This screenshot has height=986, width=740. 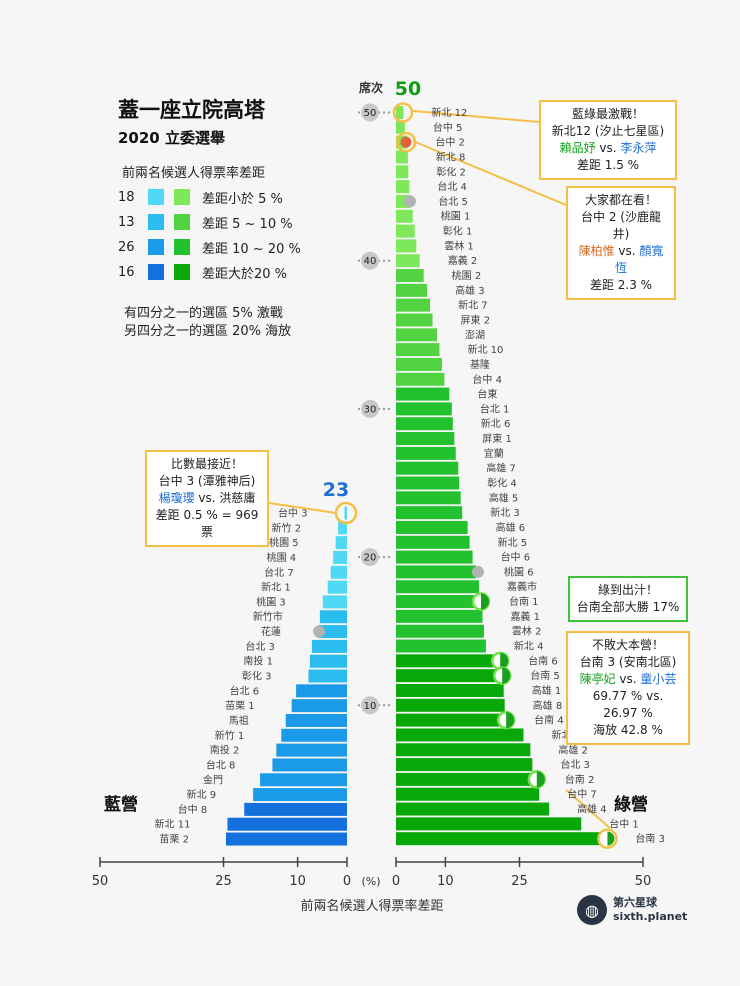 I want to click on page-title: 蓋一座立院高塔, so click(x=191, y=110).